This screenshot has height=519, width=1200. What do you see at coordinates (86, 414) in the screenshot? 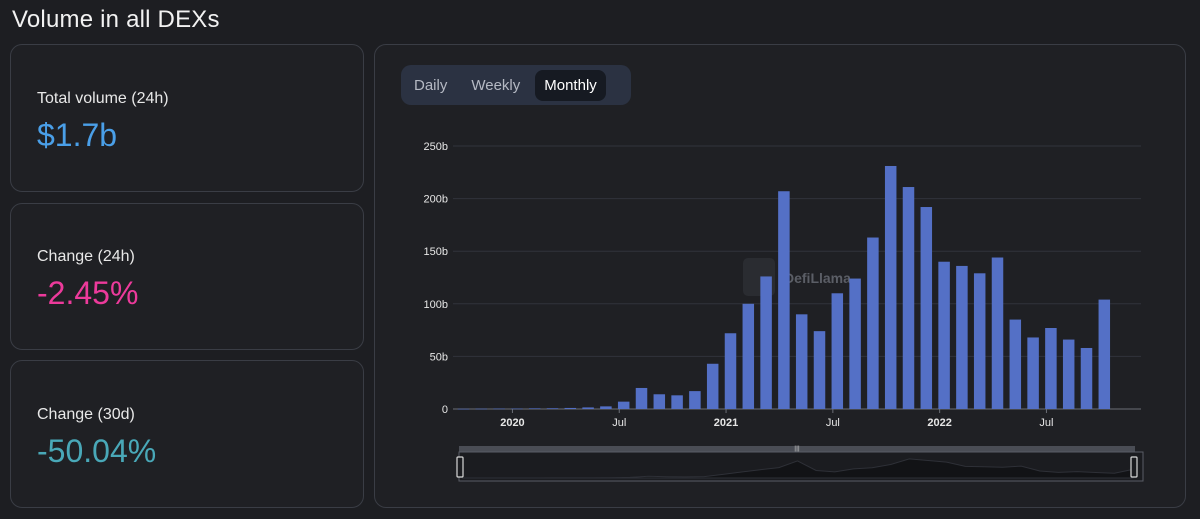
I see `change-30d-label: Change (30d)` at bounding box center [86, 414].